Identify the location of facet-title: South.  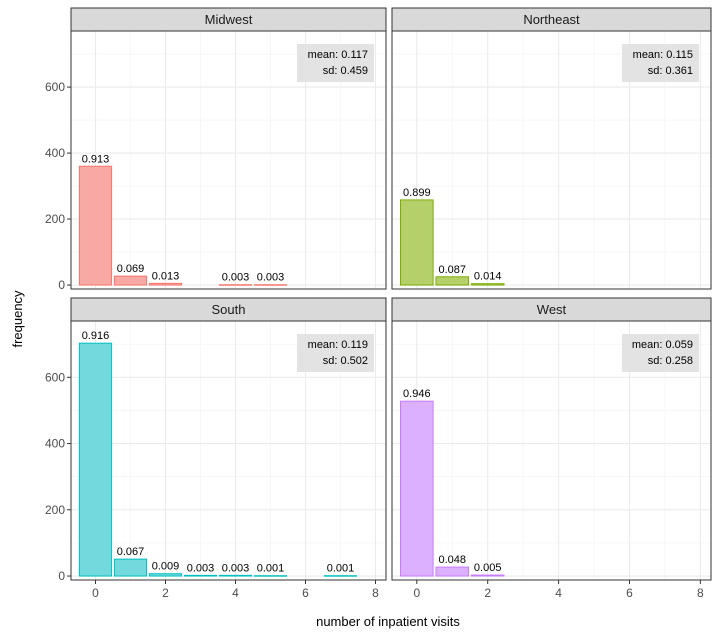
(229, 309).